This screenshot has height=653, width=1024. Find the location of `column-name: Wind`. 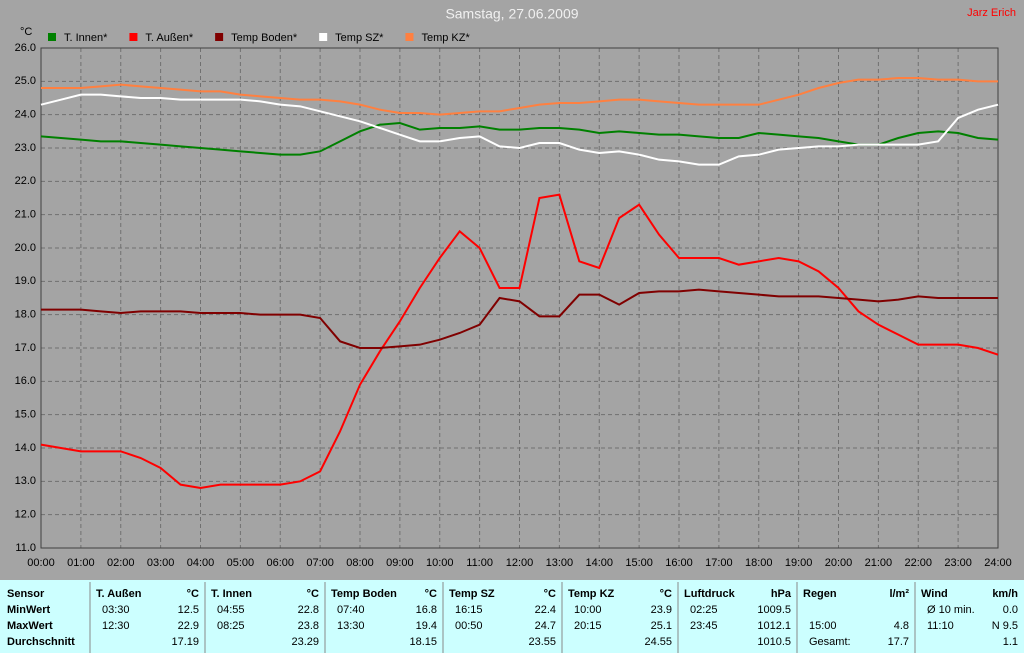

column-name: Wind is located at coordinates (934, 594).